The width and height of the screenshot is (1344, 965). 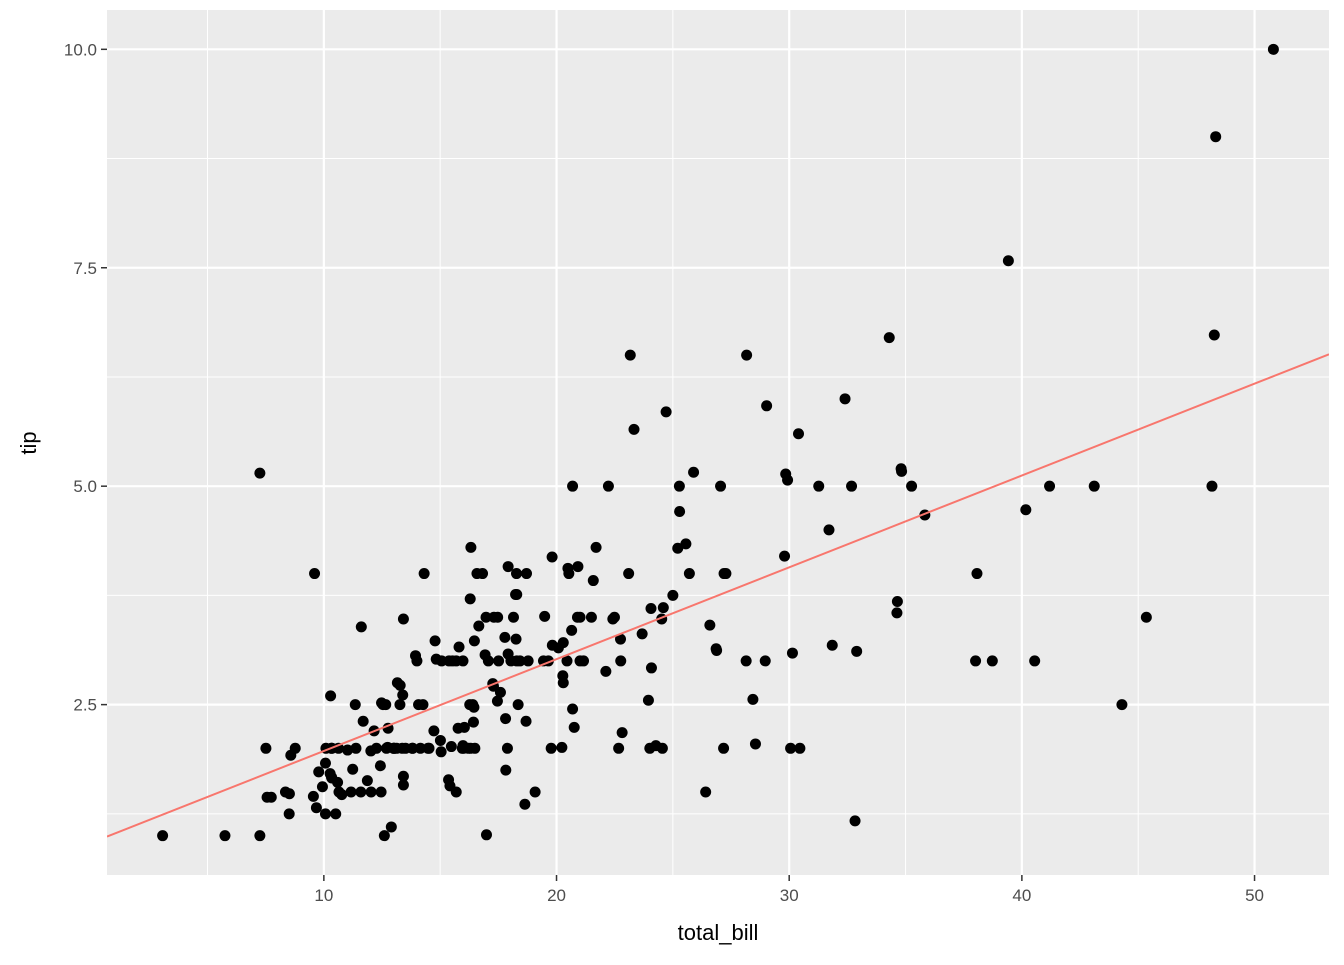 What do you see at coordinates (85, 486) in the screenshot?
I see `y-tick-label: 5.0` at bounding box center [85, 486].